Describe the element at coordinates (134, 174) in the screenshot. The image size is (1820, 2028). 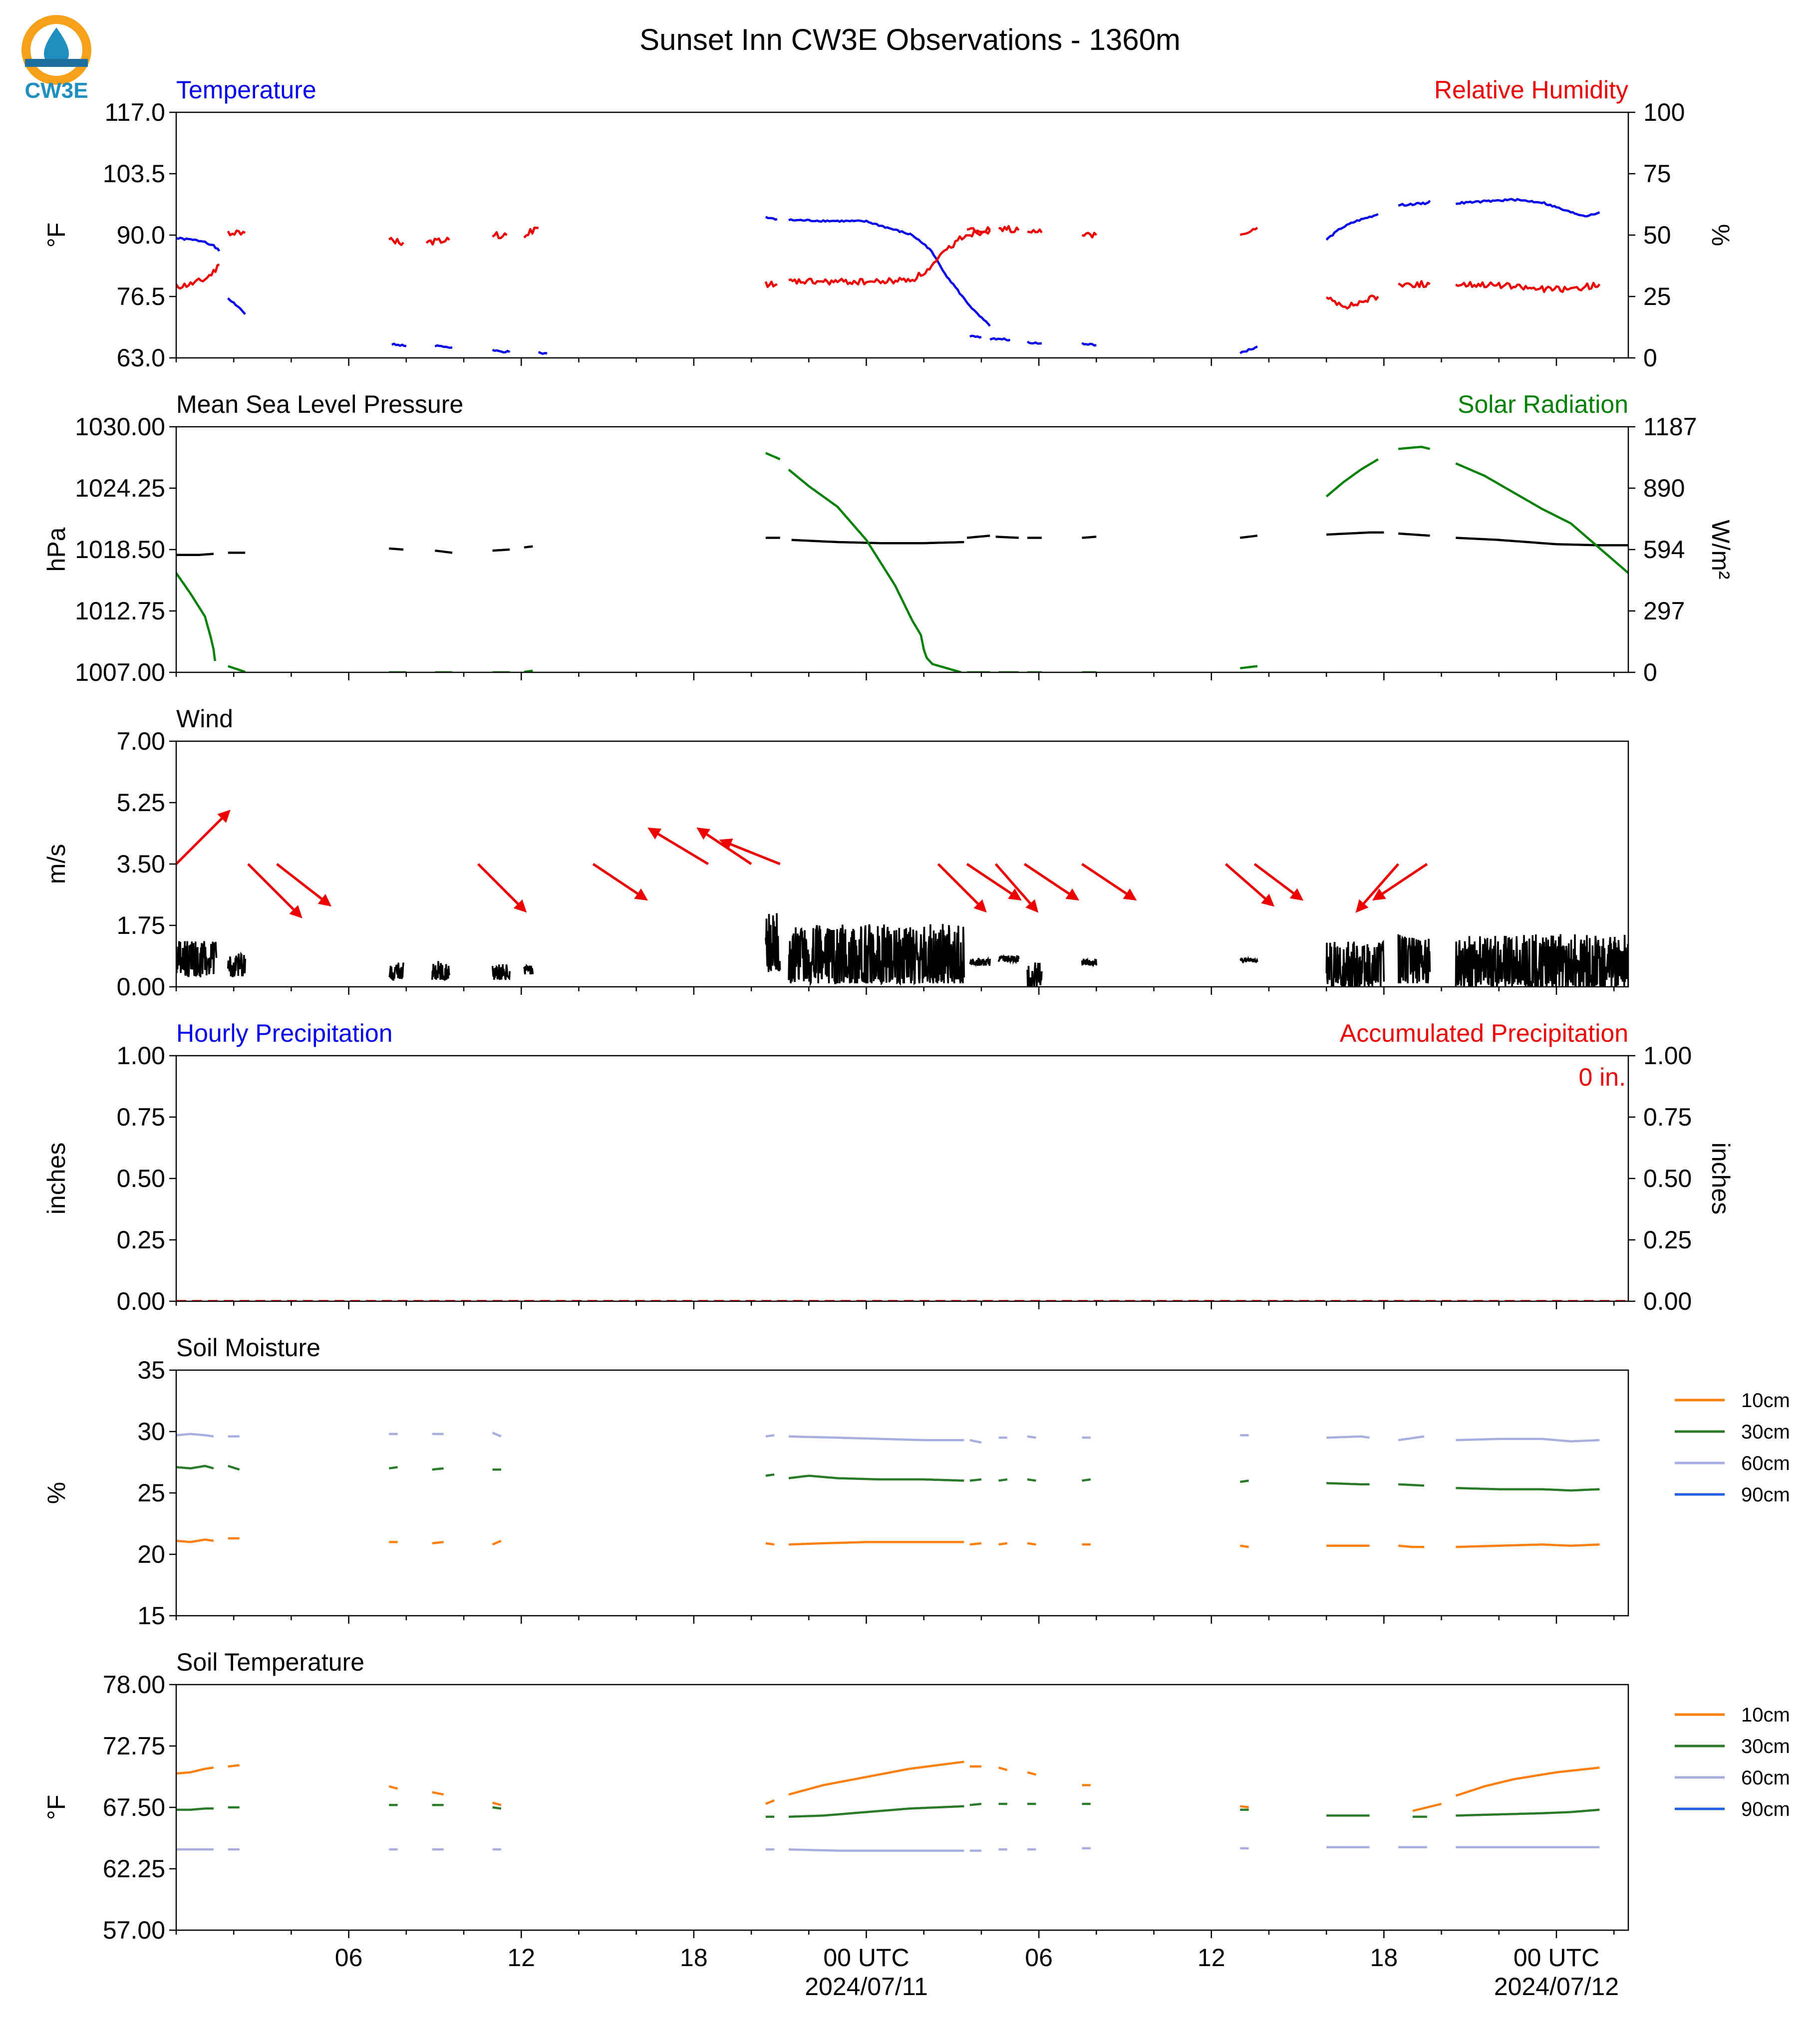
I see `y-tick-label: 103.5` at that location.